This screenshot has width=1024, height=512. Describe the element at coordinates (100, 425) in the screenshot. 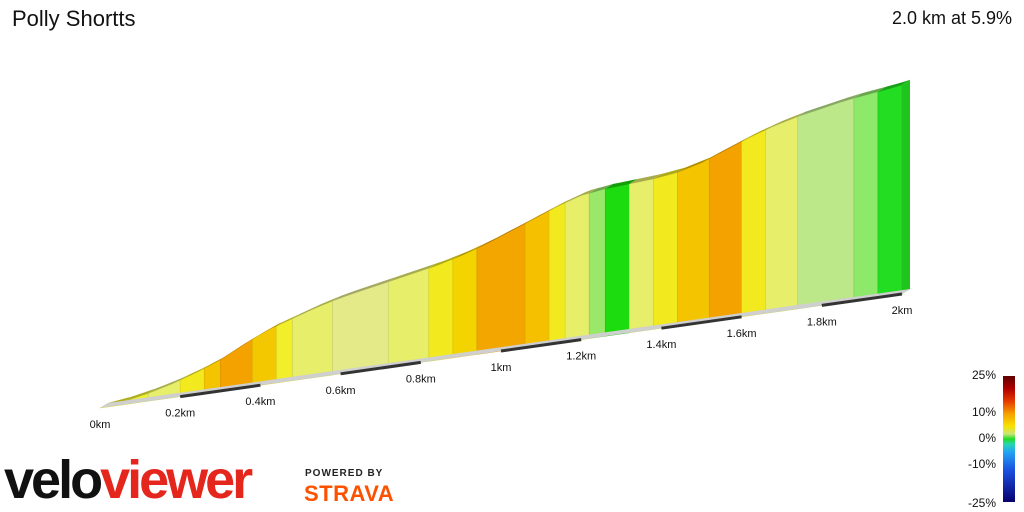

I see `x-tick-label: 0km` at that location.